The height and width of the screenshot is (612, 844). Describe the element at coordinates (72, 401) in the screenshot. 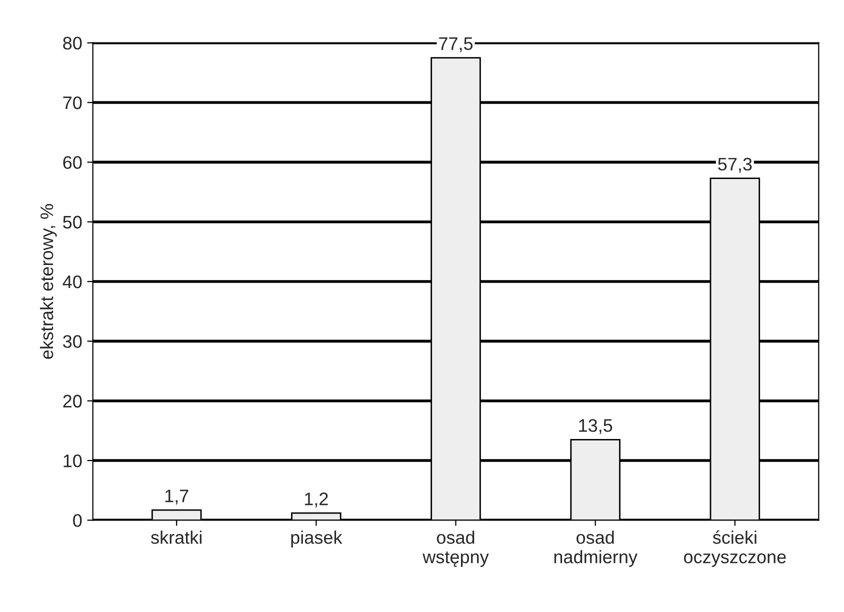

I see `y-tick-label: 20` at that location.